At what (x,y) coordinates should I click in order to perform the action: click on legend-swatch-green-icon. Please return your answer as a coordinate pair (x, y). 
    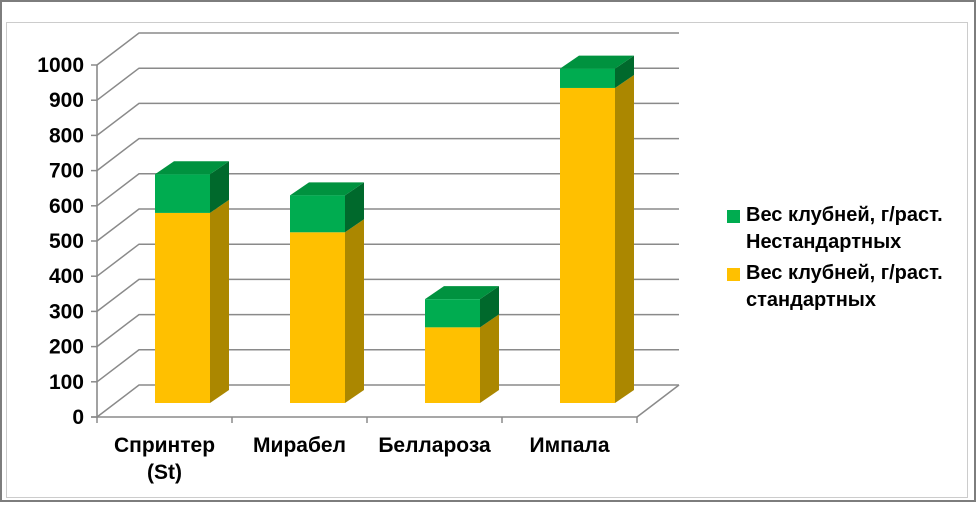
    Looking at the image, I should click on (733, 216).